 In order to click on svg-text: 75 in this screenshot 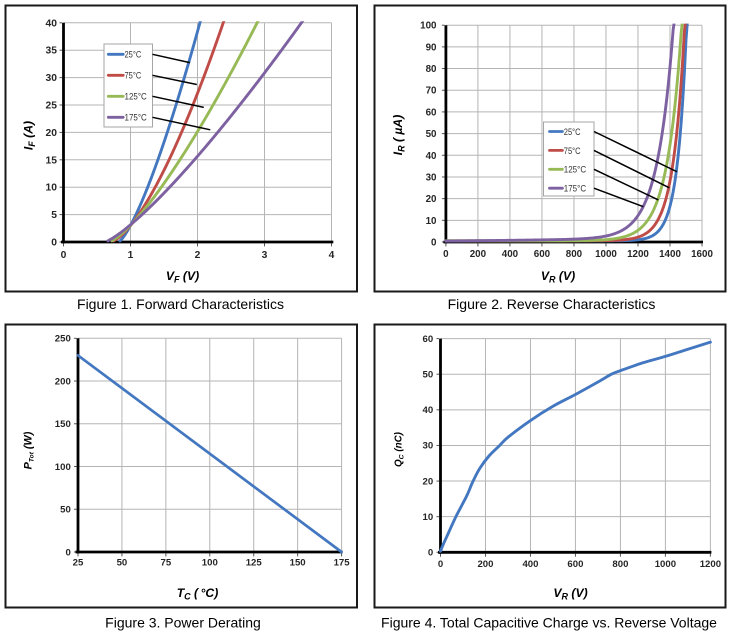, I will do `click(166, 563)`.